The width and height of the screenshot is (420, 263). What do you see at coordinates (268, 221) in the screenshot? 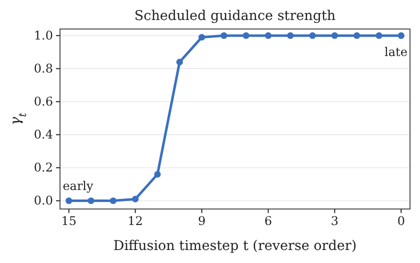
I see `x-tick-label: 6` at bounding box center [268, 221].